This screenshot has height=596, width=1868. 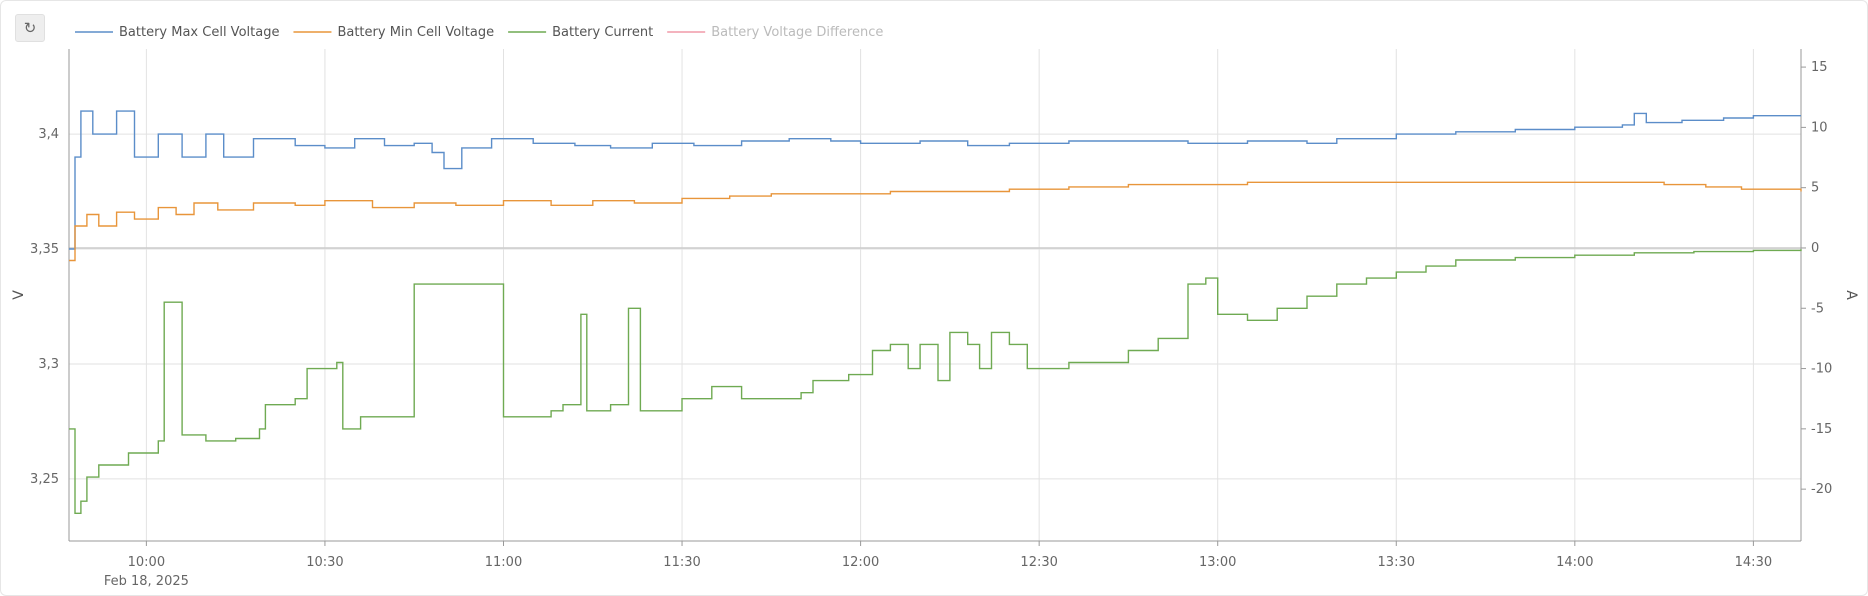 I want to click on y-left-tick-label-3: 3,4, so click(x=48, y=134).